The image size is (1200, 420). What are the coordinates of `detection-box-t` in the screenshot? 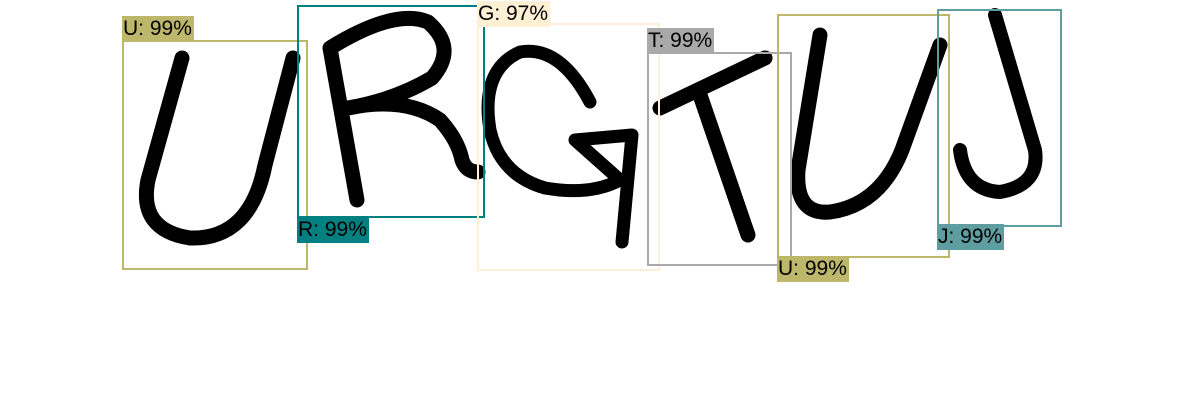 It's located at (719, 159).